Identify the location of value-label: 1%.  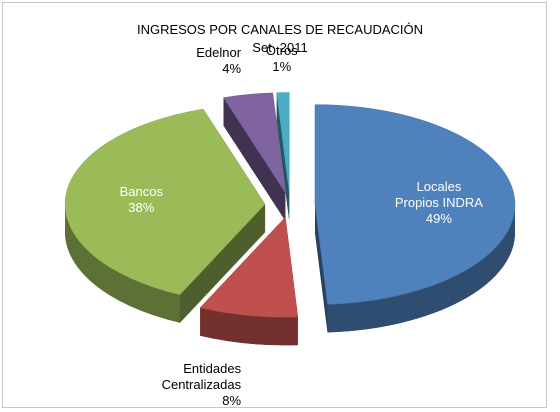
(282, 66).